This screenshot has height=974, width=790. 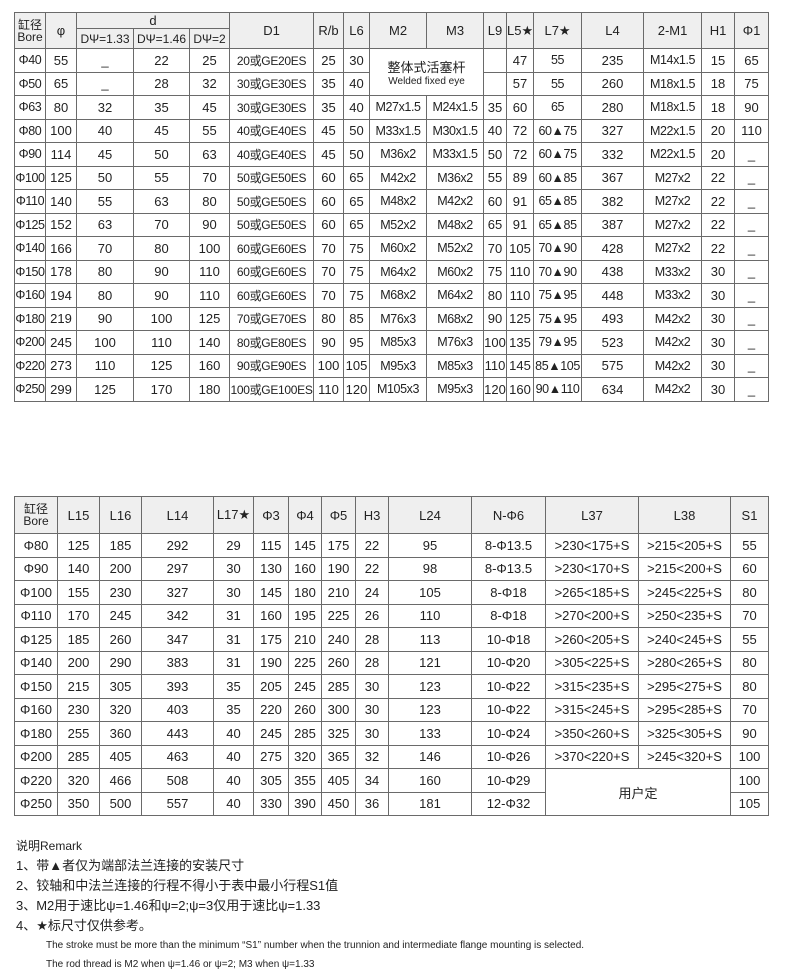 What do you see at coordinates (673, 107) in the screenshot?
I see `table-cell: M18x1.5` at bounding box center [673, 107].